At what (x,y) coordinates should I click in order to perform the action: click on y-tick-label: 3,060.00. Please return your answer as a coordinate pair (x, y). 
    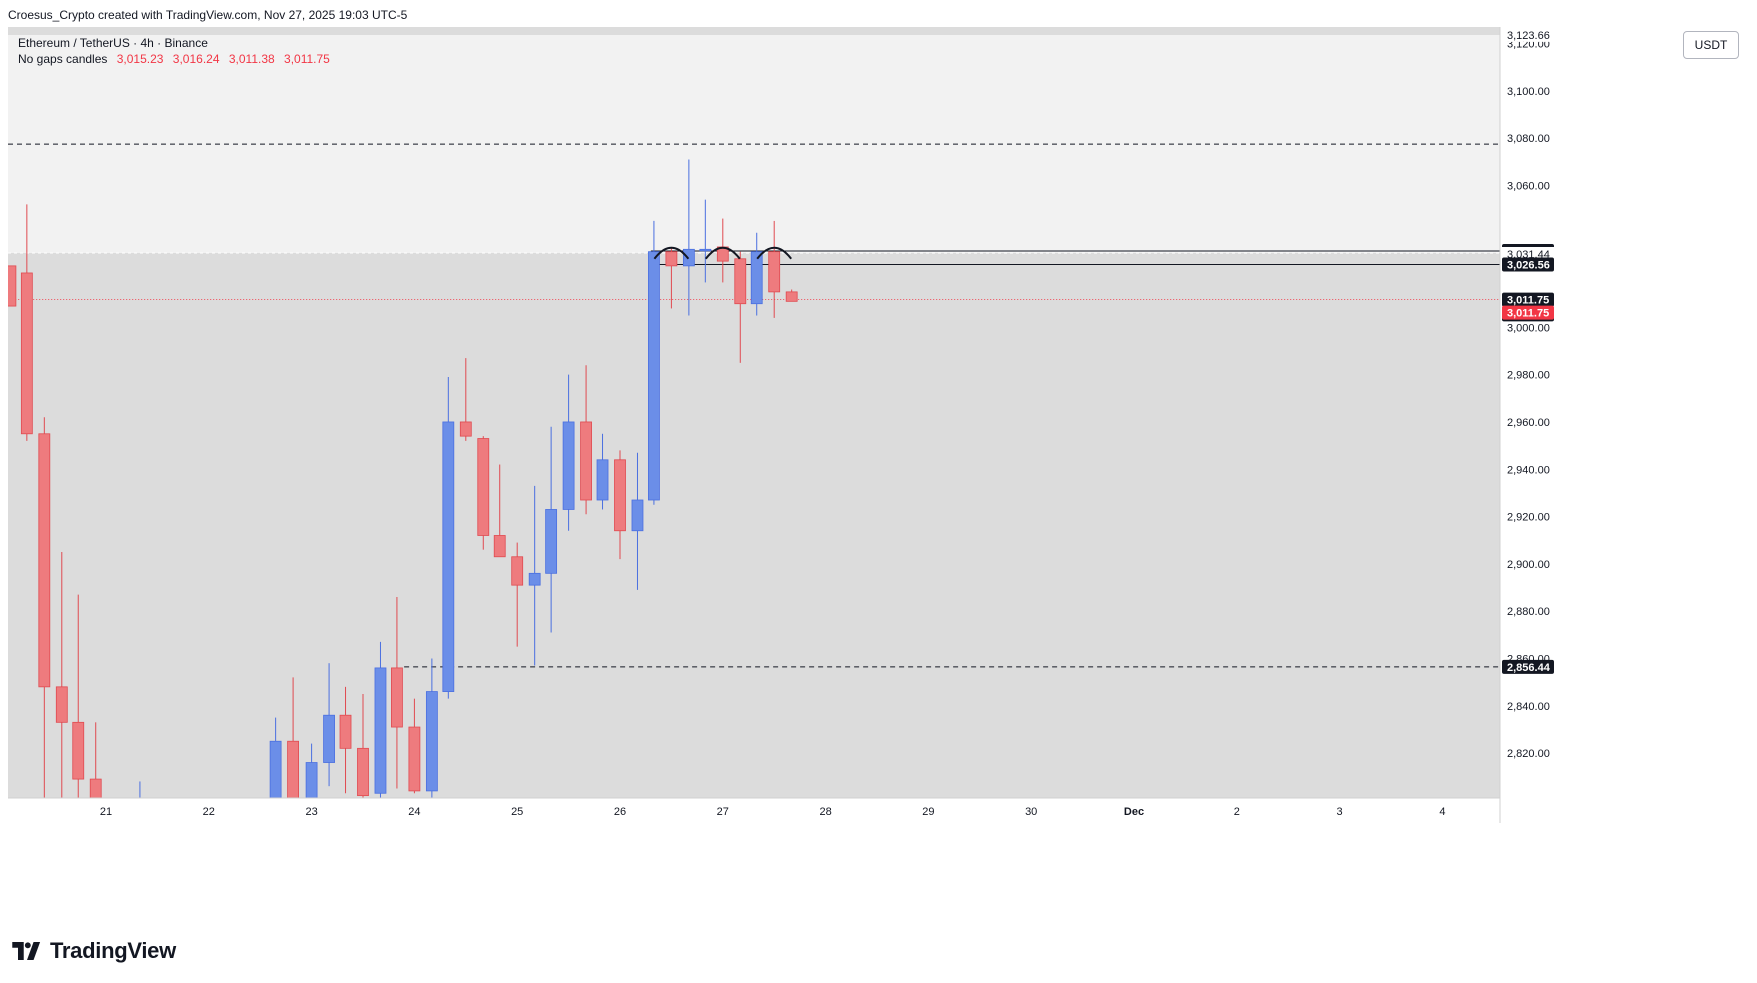
    Looking at the image, I should click on (1528, 186).